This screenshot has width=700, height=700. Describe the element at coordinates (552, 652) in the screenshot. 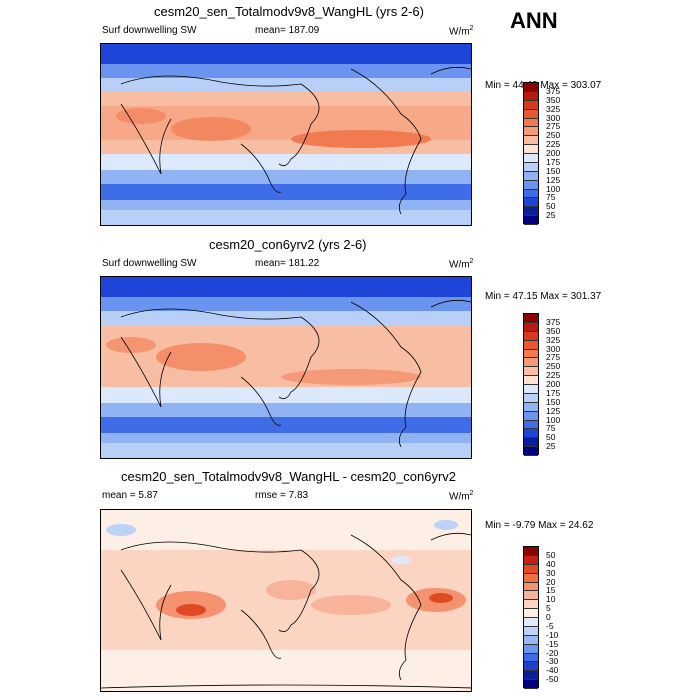

I see `colorbar-tick-label: -20` at that location.